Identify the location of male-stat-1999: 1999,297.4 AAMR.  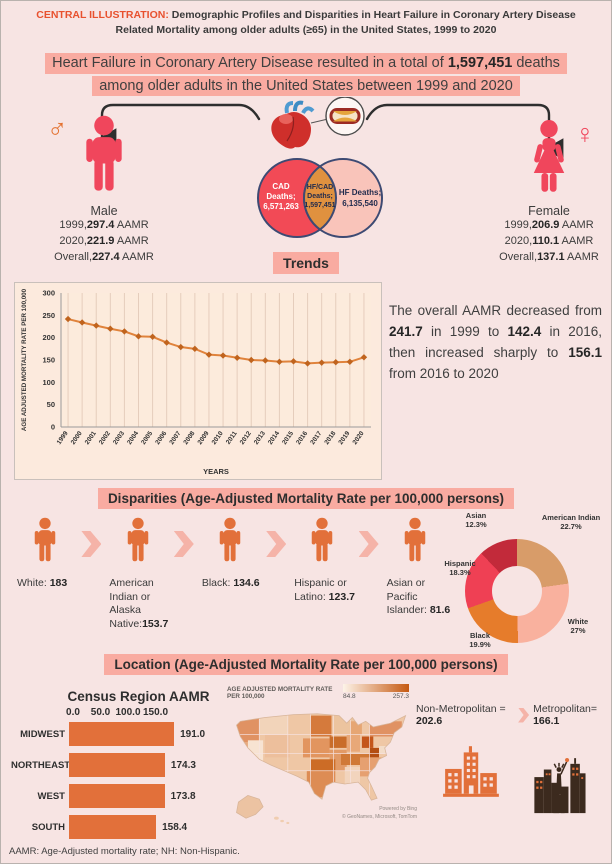
(104, 225).